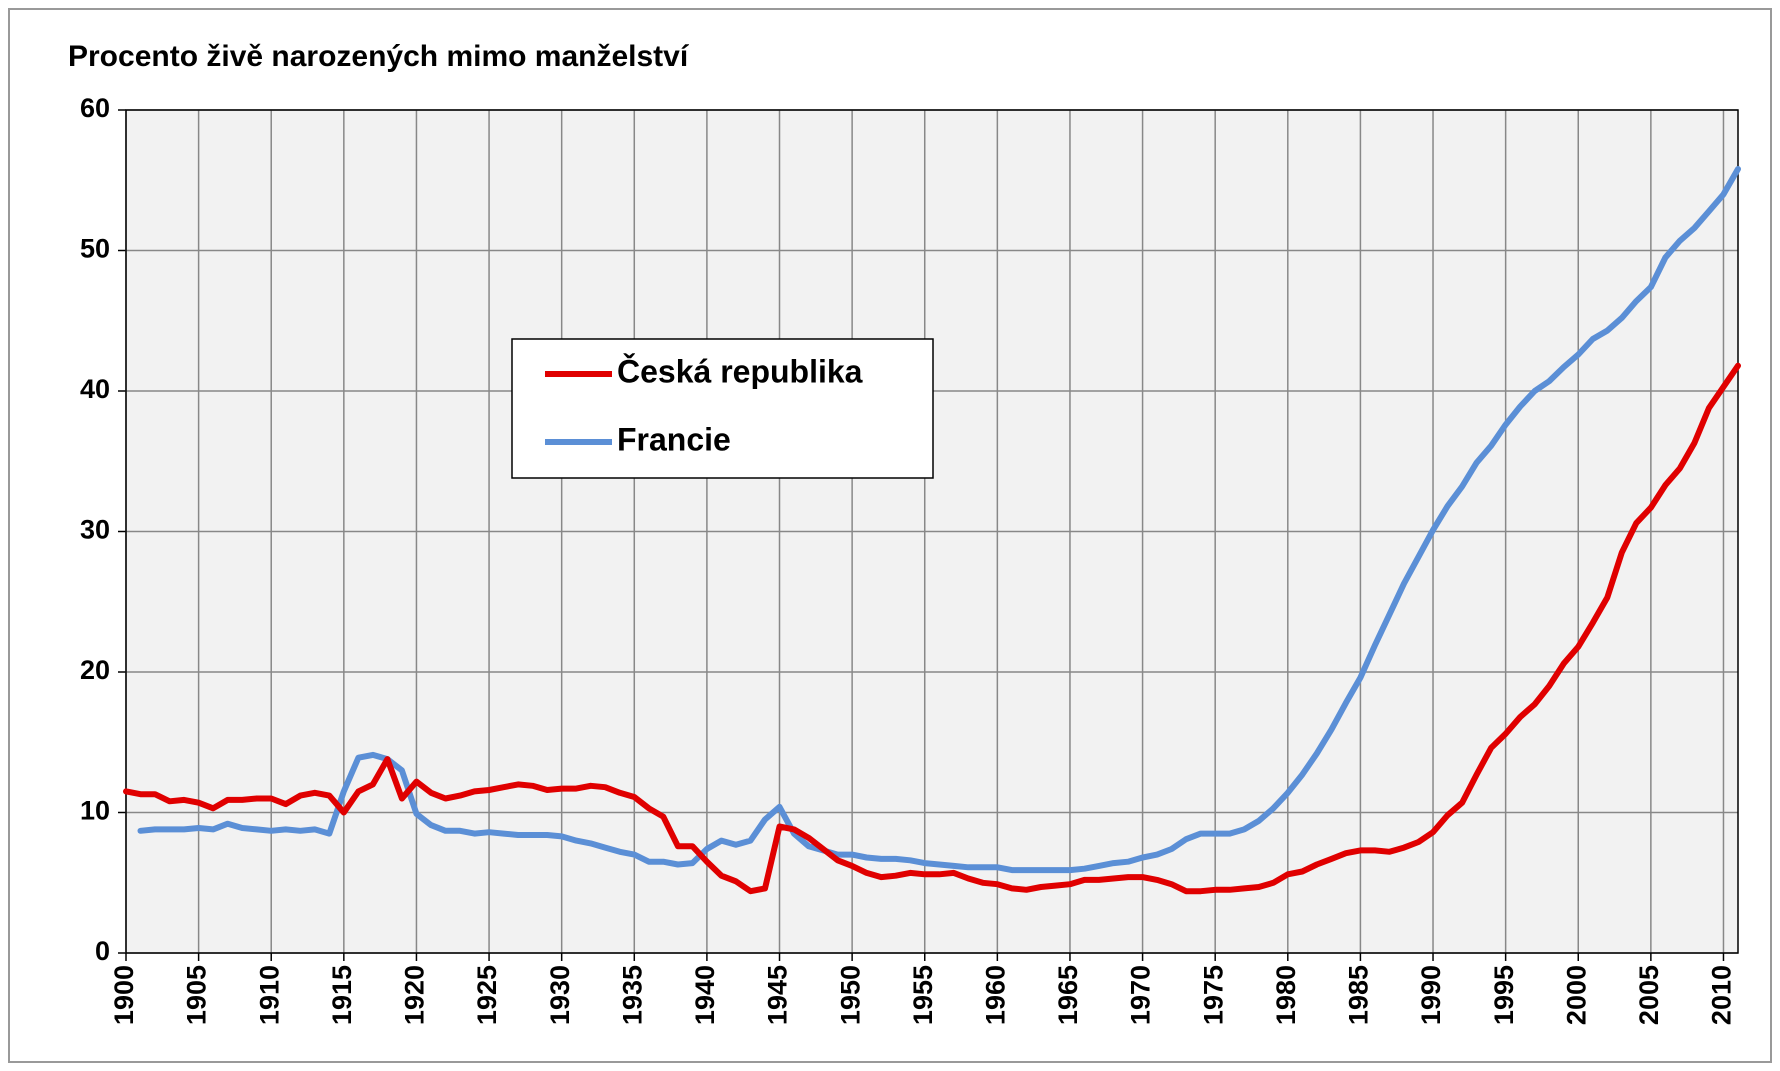 This screenshot has width=1780, height=1071. Describe the element at coordinates (342, 995) in the screenshot. I see `x-tick-label: 1915` at that location.